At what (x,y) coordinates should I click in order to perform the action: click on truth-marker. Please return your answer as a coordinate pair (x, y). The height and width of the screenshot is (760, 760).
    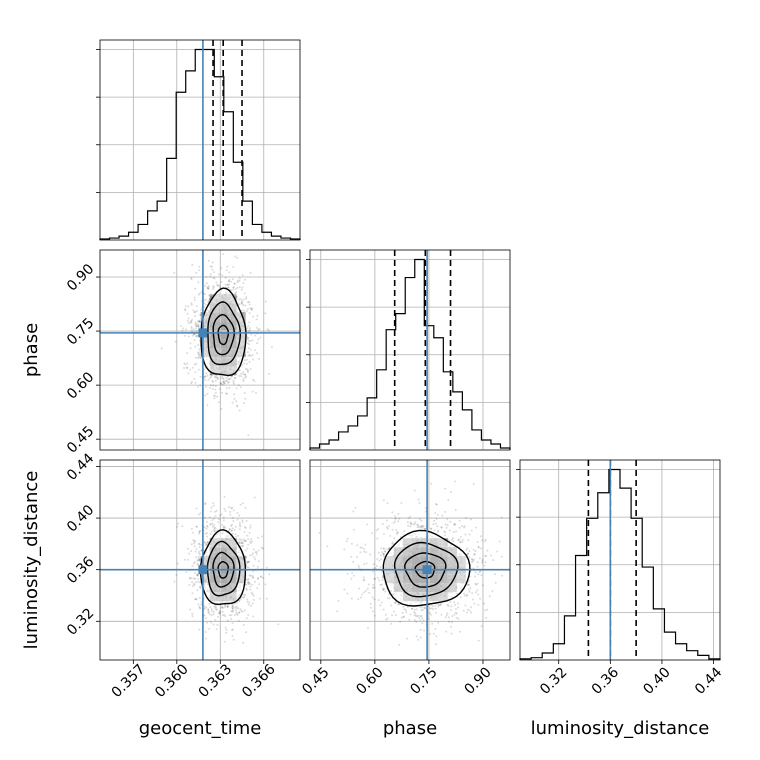
    Looking at the image, I should click on (203, 570).